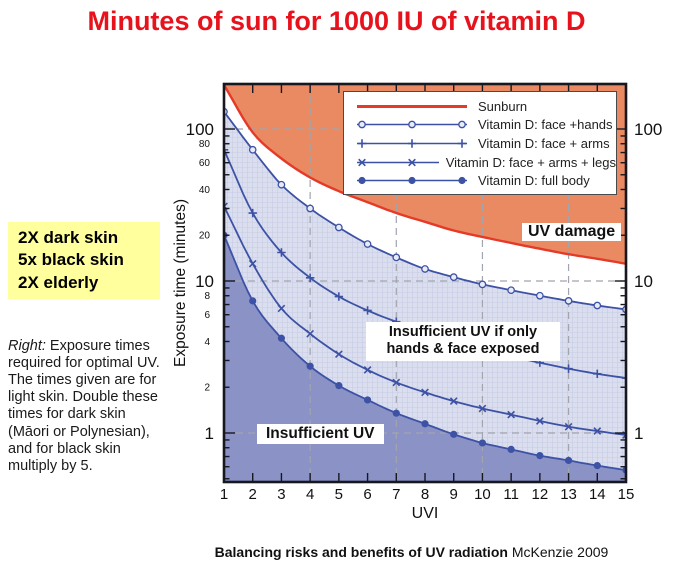 Image resolution: width=673 pixels, height=572 pixels. I want to click on legend-sample-sunburn, so click(412, 106).